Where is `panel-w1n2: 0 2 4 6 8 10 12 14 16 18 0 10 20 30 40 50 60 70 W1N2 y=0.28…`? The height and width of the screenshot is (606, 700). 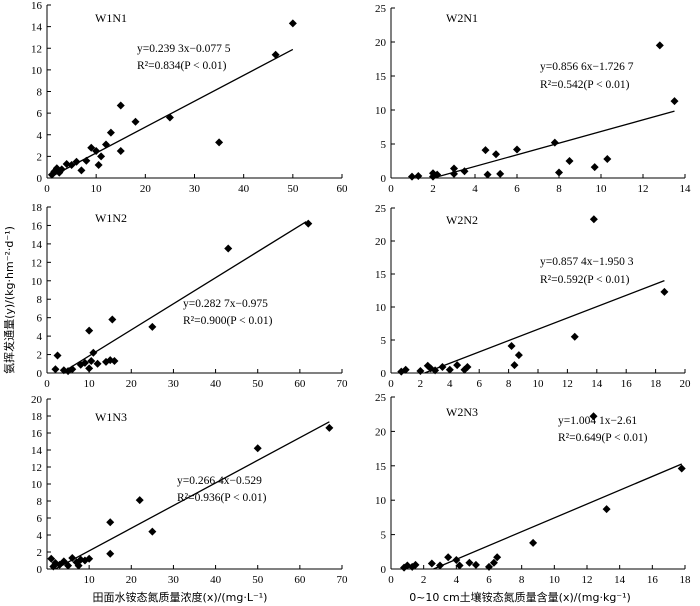 panel-w1n2: 0 2 4 6 8 10 12 14 16 18 0 10 20 30 40 50 60 70 W1N2 y=0.28… is located at coordinates (189, 296).